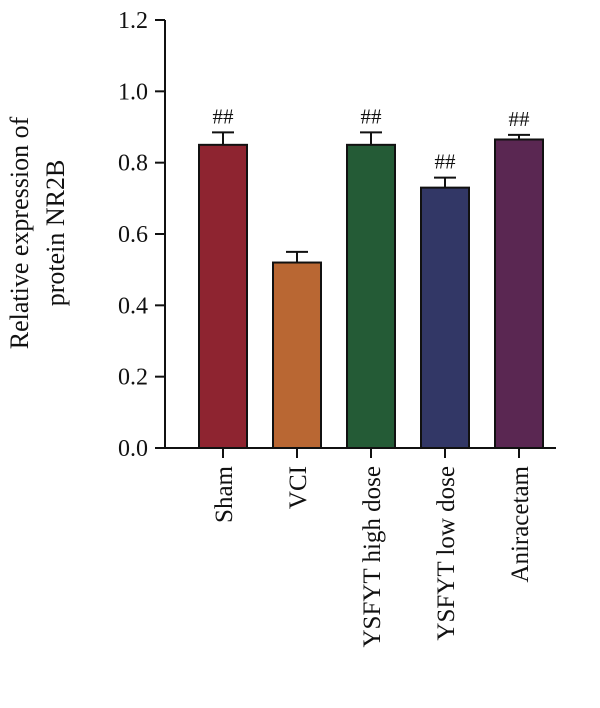 The height and width of the screenshot is (708, 600). Describe the element at coordinates (133, 164) in the screenshot. I see `y-tick-label: 0.8` at that location.